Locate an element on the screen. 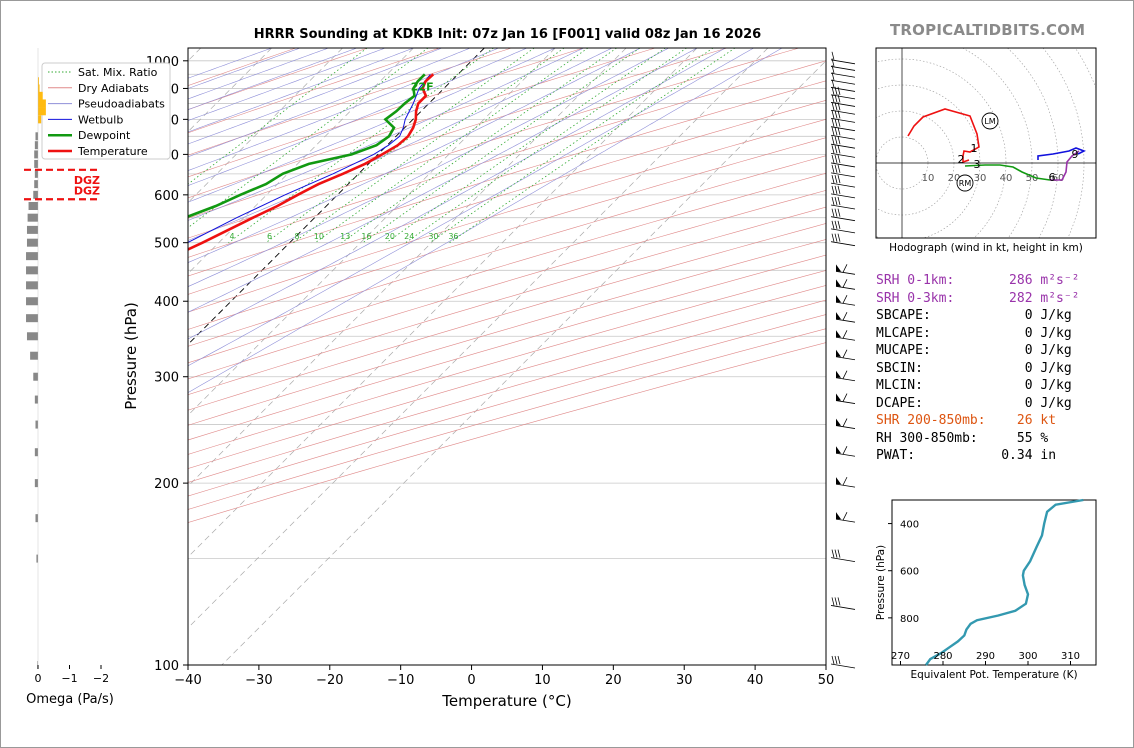 The height and width of the screenshot is (748, 1134). stat-label: DCAPE: is located at coordinates (939, 403).